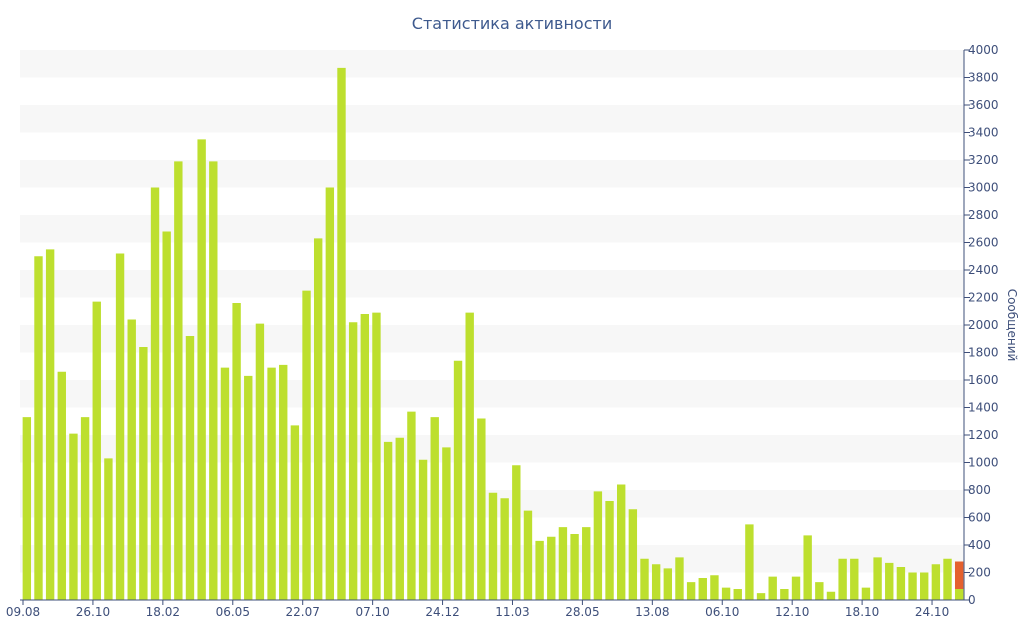  Describe the element at coordinates (512, 612) in the screenshot. I see `x-tick-label: 11.03` at that location.